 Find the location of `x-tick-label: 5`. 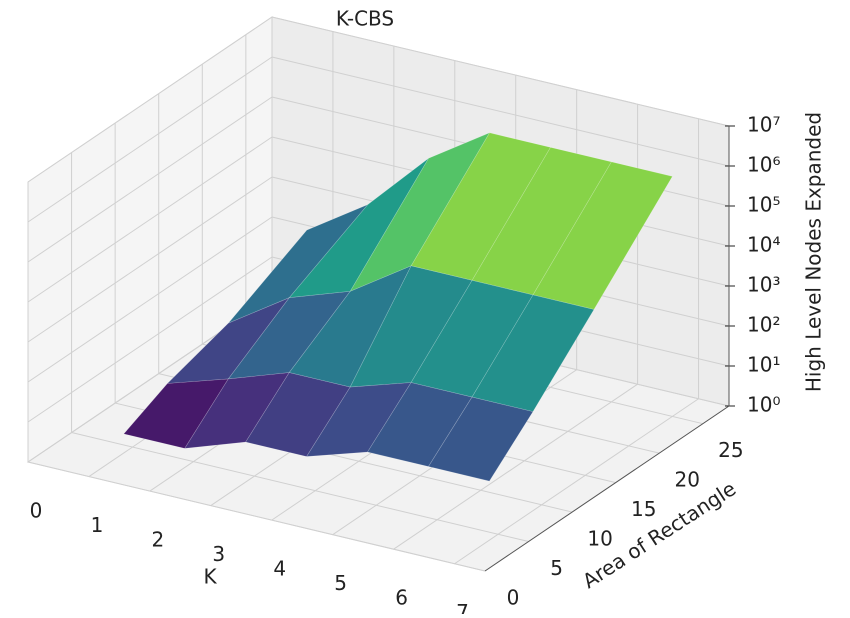

x-tick-label: 5 is located at coordinates (340, 583).